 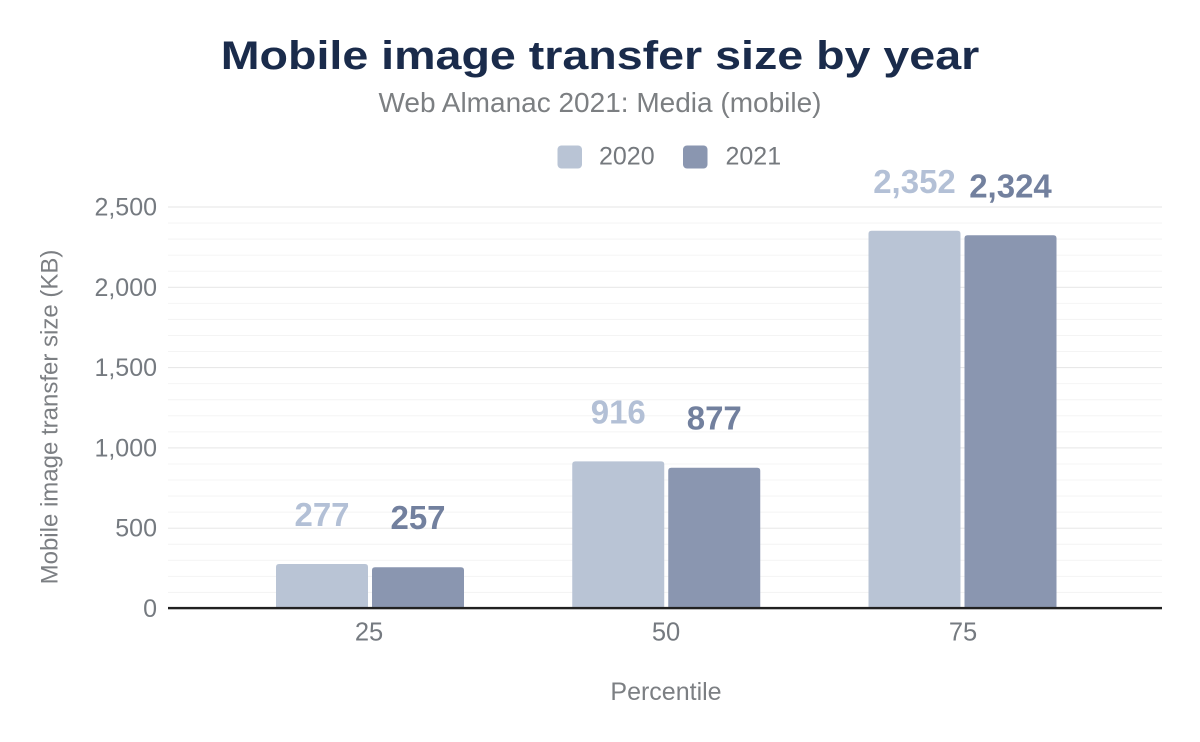 What do you see at coordinates (369, 633) in the screenshot?
I see `svg-text: 25` at bounding box center [369, 633].